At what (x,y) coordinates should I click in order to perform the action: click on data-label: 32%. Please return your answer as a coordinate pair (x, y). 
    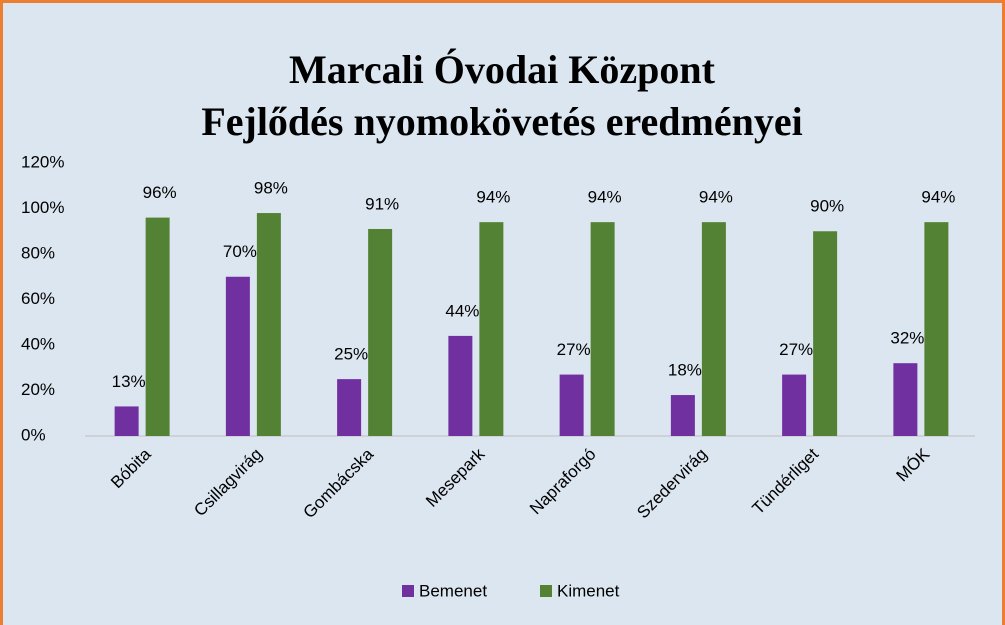
    Looking at the image, I should click on (907, 338).